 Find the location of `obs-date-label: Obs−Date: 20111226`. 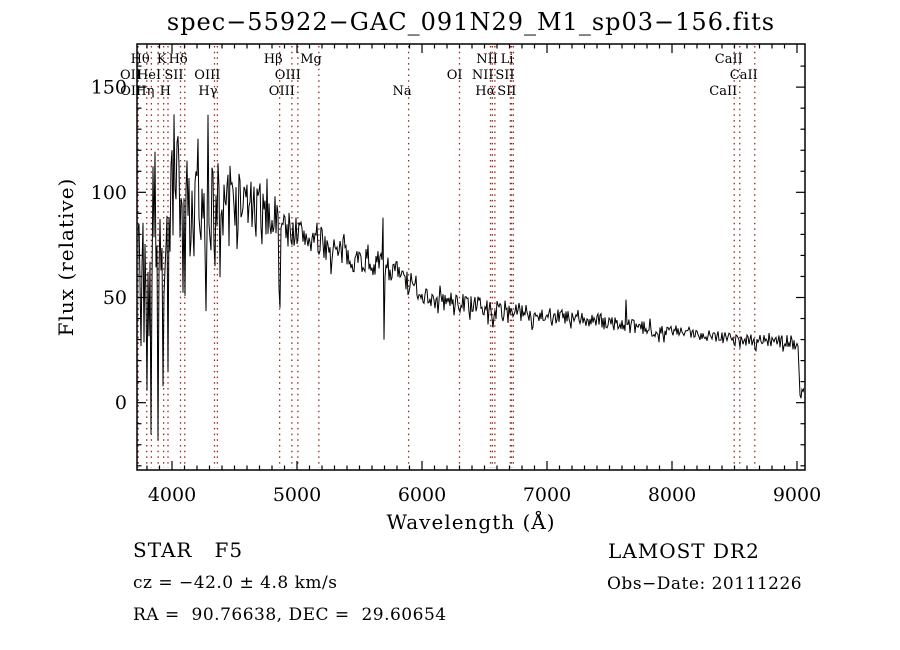

obs-date-label: Obs−Date: 20111226 is located at coordinates (705, 584).